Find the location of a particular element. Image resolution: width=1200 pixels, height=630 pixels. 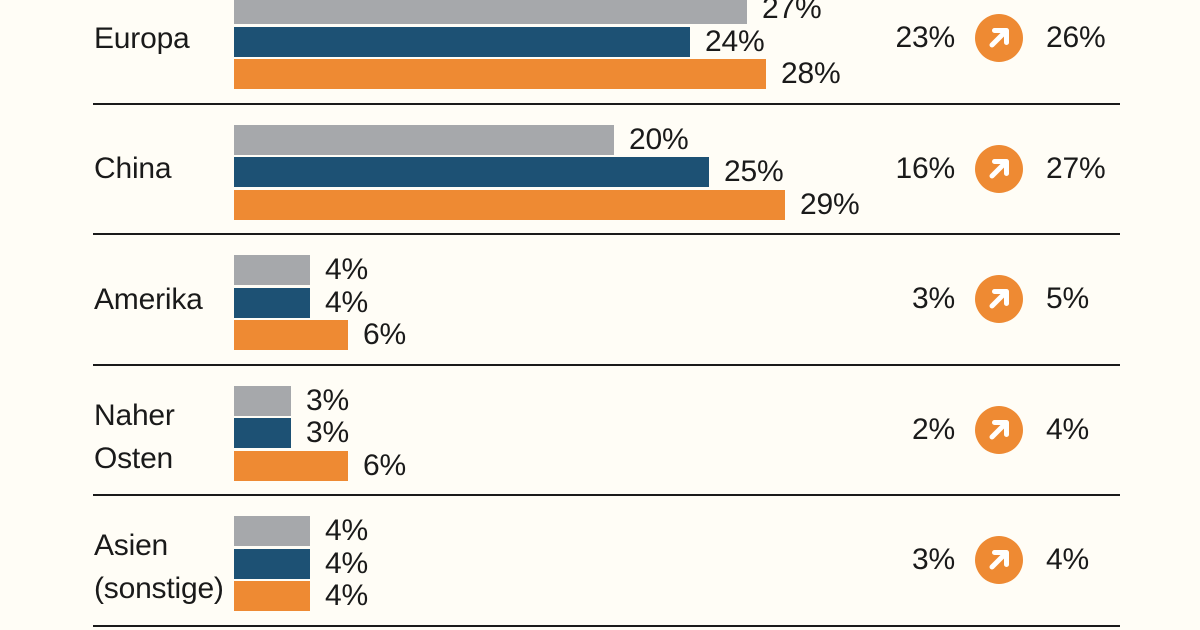

region-label-line: Asien is located at coordinates (131, 546).